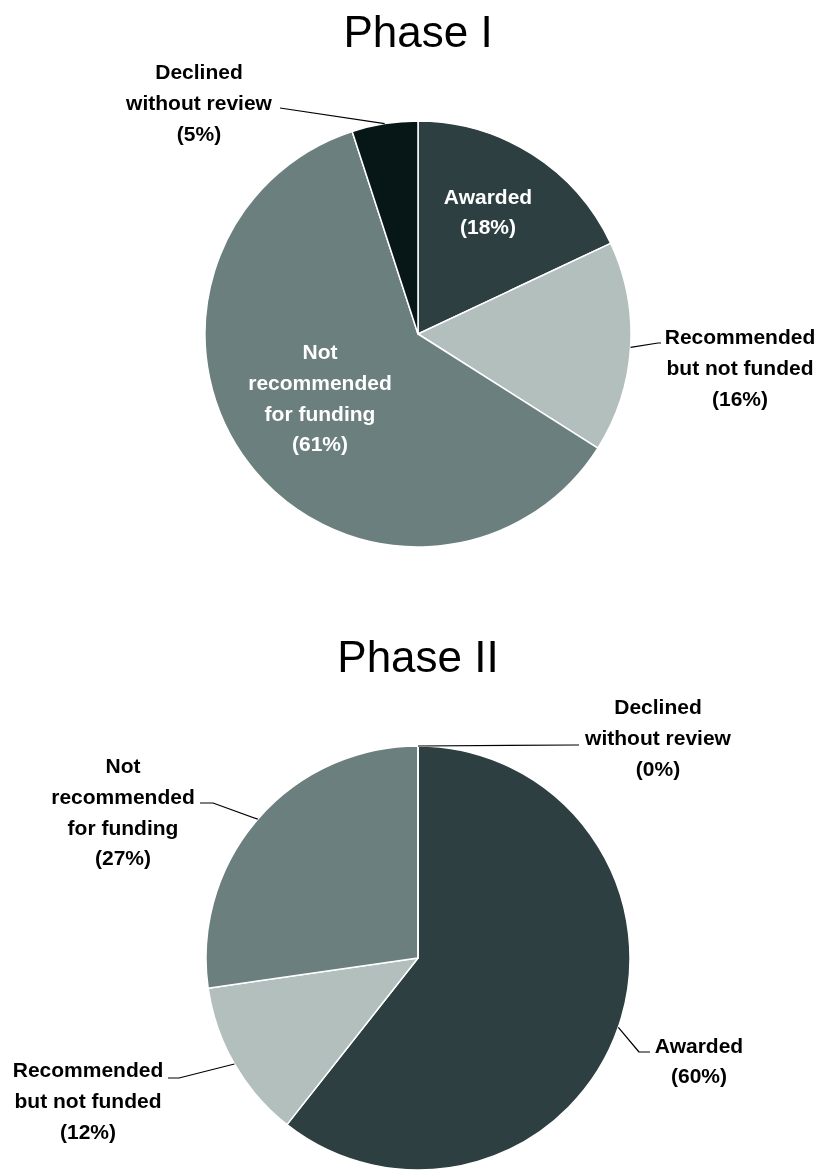 The image size is (821, 1171). Describe the element at coordinates (418, 656) in the screenshot. I see `chart-title: Phase II` at that location.